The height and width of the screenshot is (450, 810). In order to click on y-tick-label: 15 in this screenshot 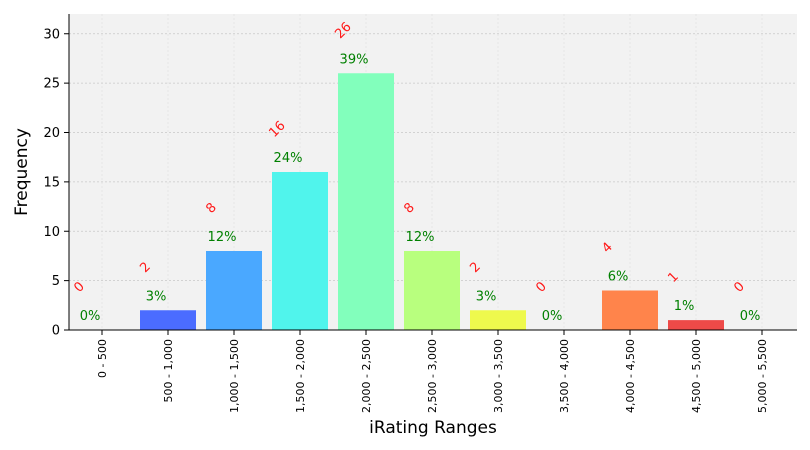, I will do `click(51, 182)`.